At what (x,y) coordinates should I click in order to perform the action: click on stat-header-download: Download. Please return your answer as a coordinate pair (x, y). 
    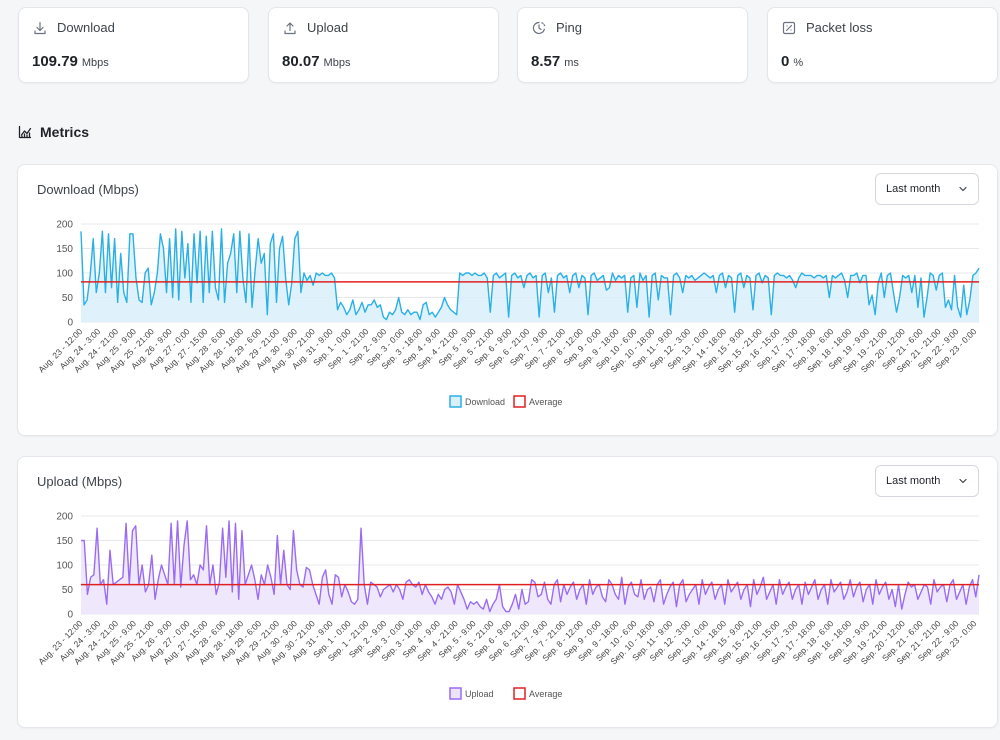
    Looking at the image, I should click on (74, 27).